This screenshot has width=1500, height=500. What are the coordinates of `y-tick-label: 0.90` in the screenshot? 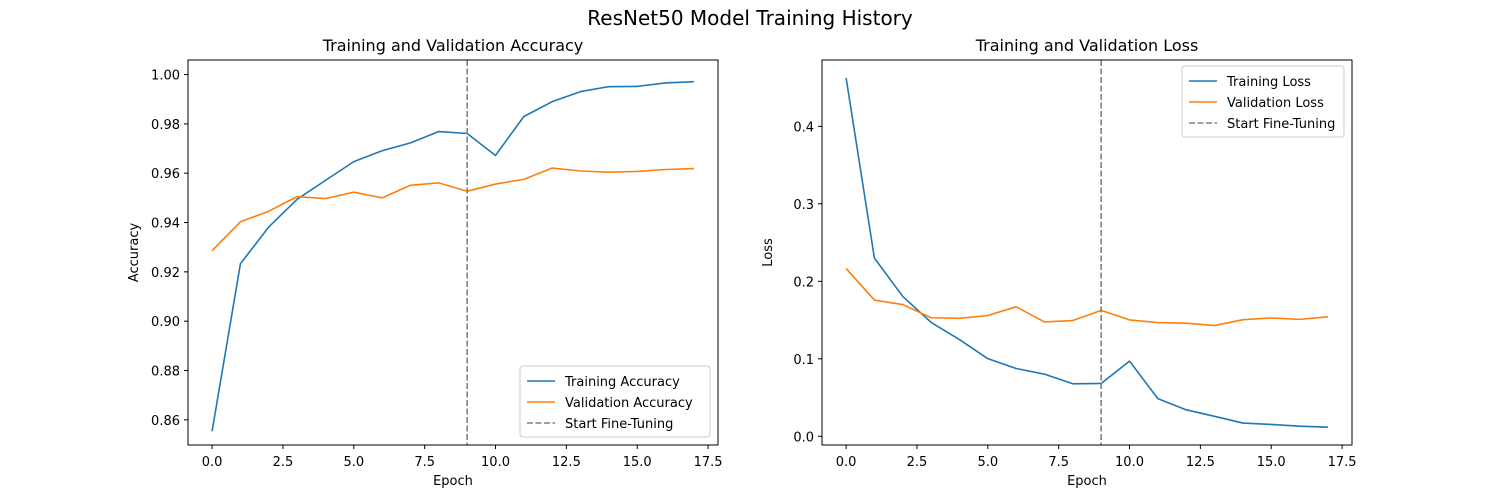 It's located at (165, 322).